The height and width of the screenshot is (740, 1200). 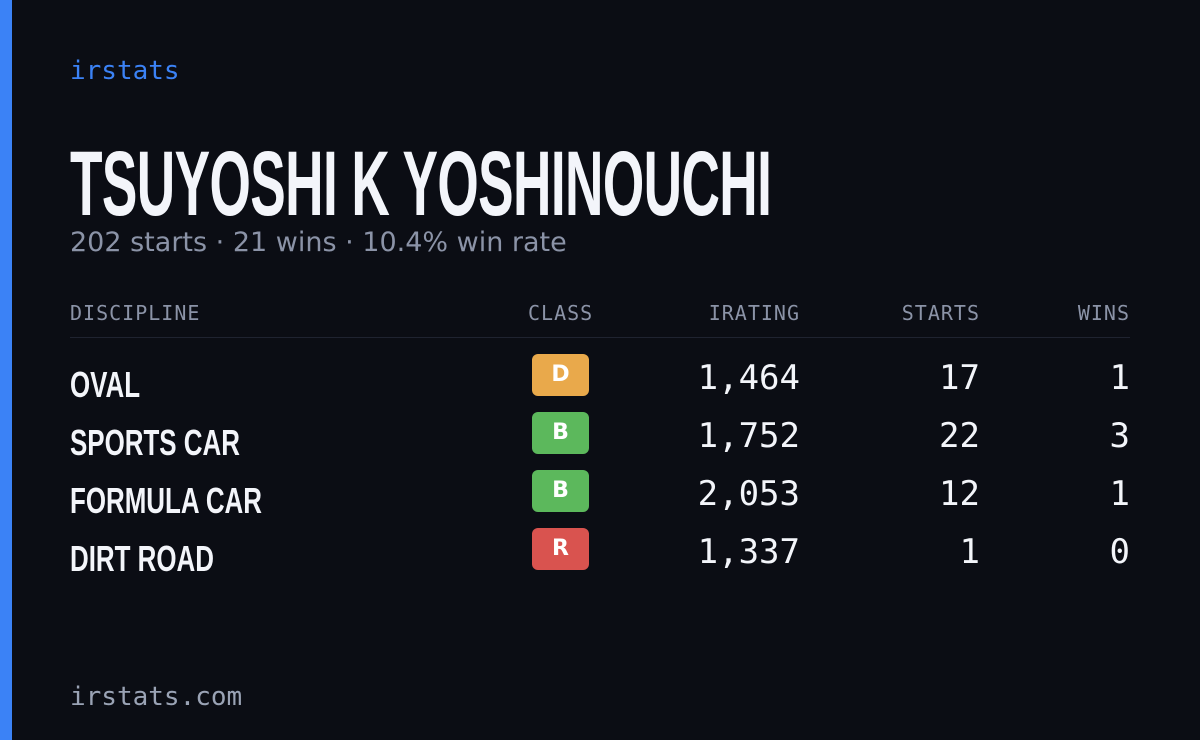 I want to click on driver-name: TSUYOSHI K YOSHINOUCHI, so click(x=421, y=184).